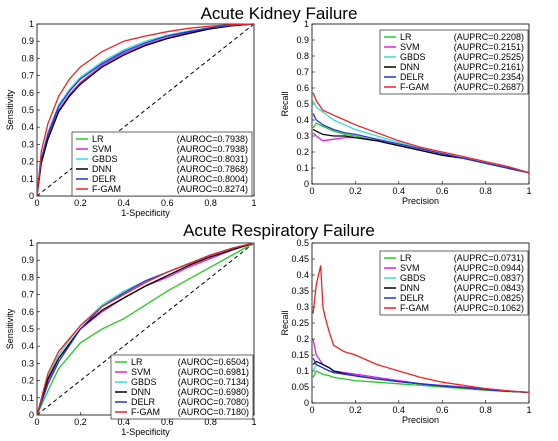 The width and height of the screenshot is (558, 441). Describe the element at coordinates (489, 258) in the screenshot. I see `legend-metric: (AUPRC=0.0731)` at that location.